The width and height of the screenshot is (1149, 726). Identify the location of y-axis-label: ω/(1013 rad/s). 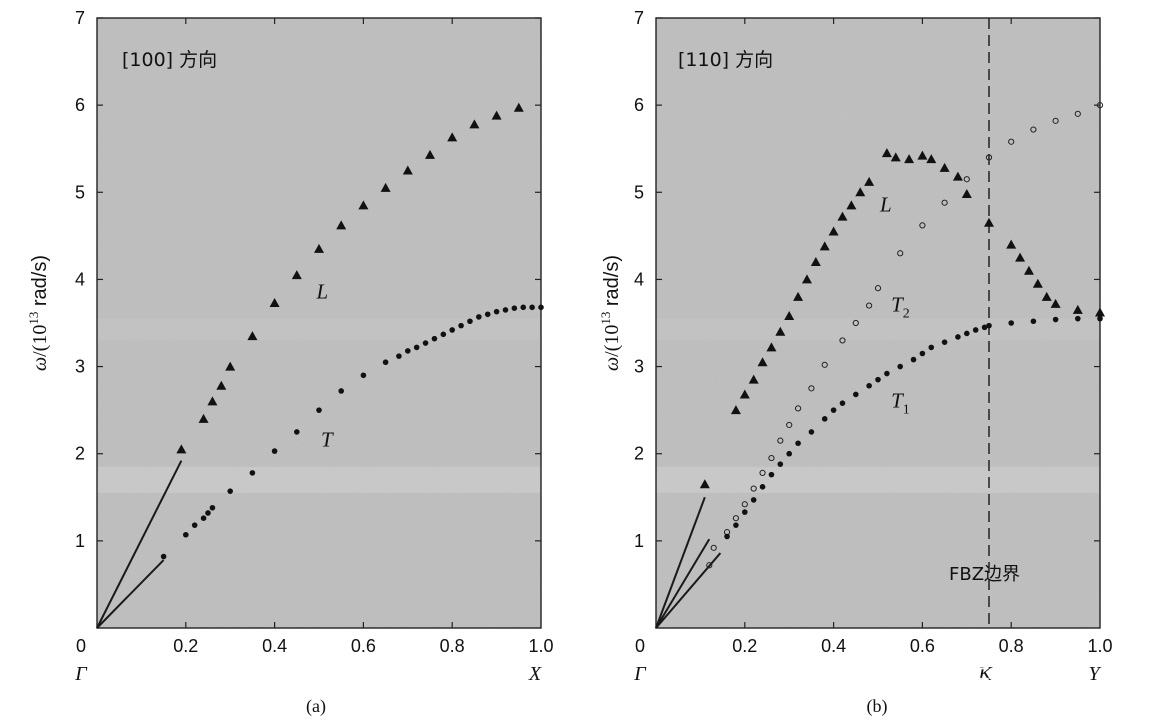
(38, 313).